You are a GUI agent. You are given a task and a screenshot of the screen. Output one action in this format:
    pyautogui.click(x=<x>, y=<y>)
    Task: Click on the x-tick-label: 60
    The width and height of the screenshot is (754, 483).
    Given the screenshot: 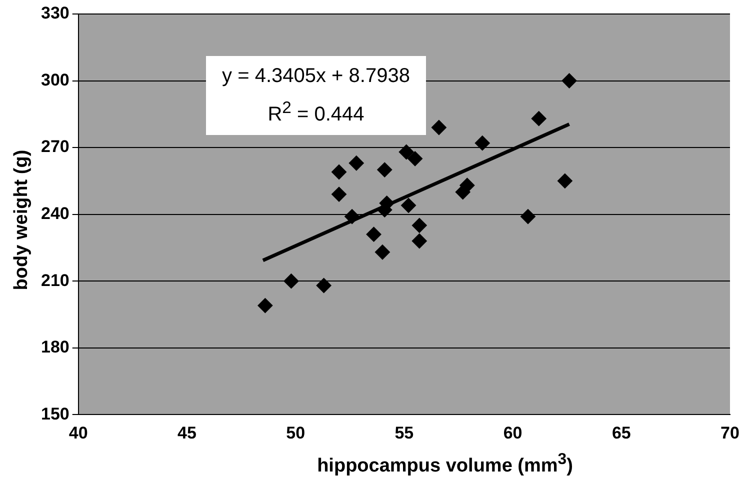 What is the action you would take?
    pyautogui.click(x=512, y=432)
    